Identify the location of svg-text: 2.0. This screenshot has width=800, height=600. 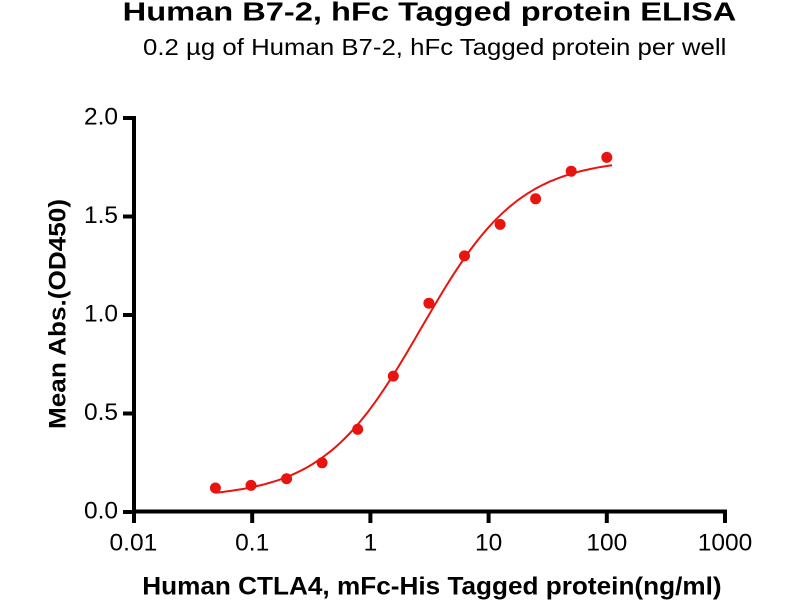
(101, 117).